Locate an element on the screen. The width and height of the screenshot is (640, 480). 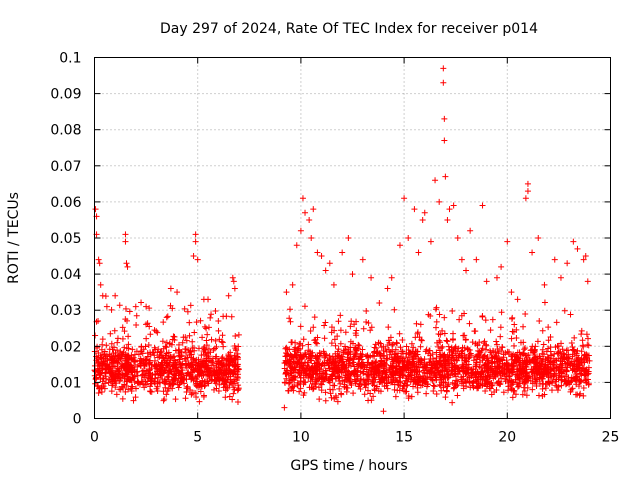
y-tick-label: 0.02 is located at coordinates (65, 347).